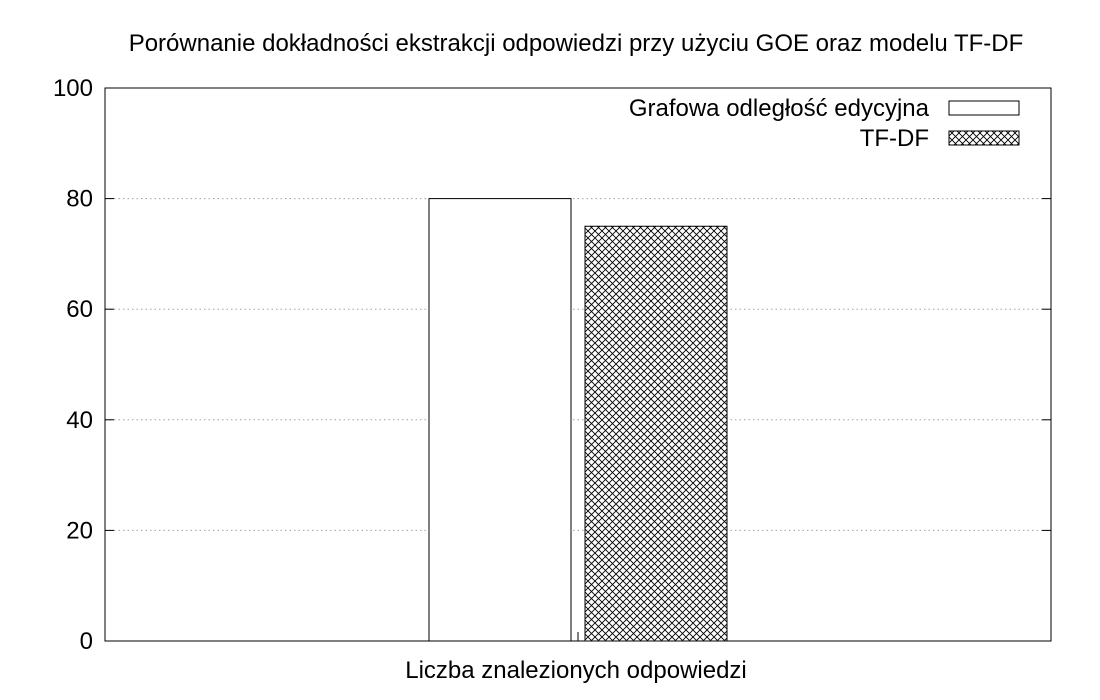 This screenshot has height=700, width=1100. I want to click on y-tick-label: 20, so click(79, 530).